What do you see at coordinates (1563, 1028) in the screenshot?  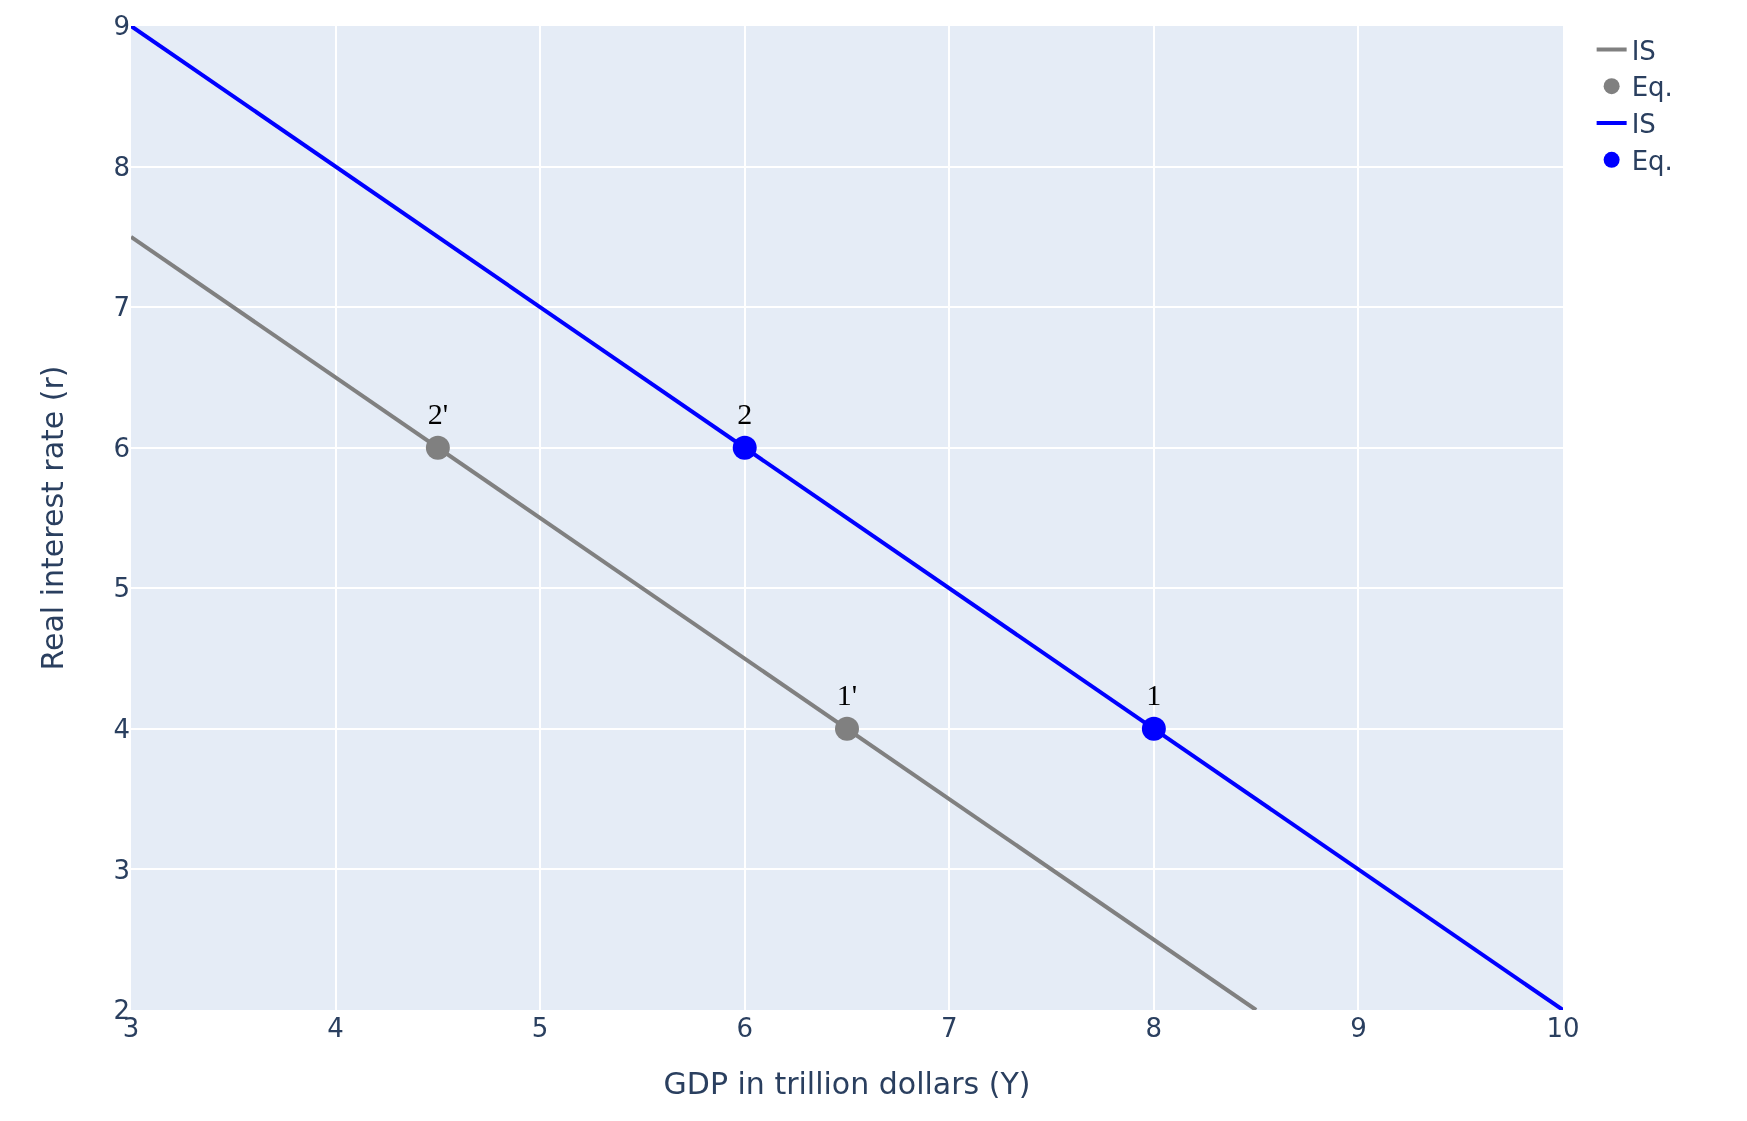 I see `x-tick-label: 10` at bounding box center [1563, 1028].